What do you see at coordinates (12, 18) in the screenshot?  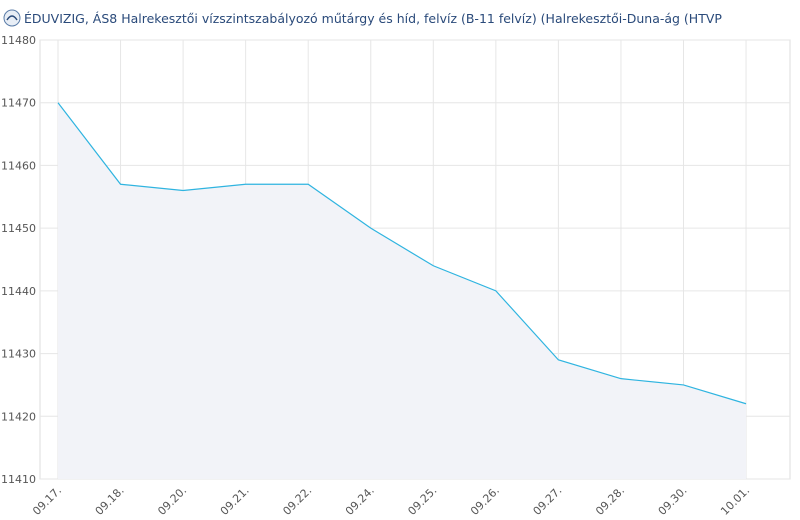 I see `logo` at bounding box center [12, 18].